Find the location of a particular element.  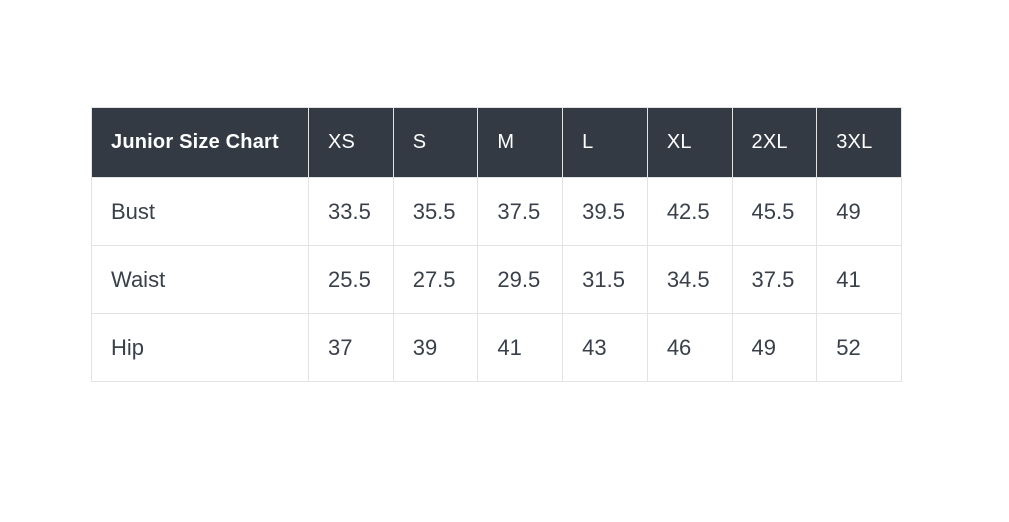

header-size-s: S is located at coordinates (435, 142).